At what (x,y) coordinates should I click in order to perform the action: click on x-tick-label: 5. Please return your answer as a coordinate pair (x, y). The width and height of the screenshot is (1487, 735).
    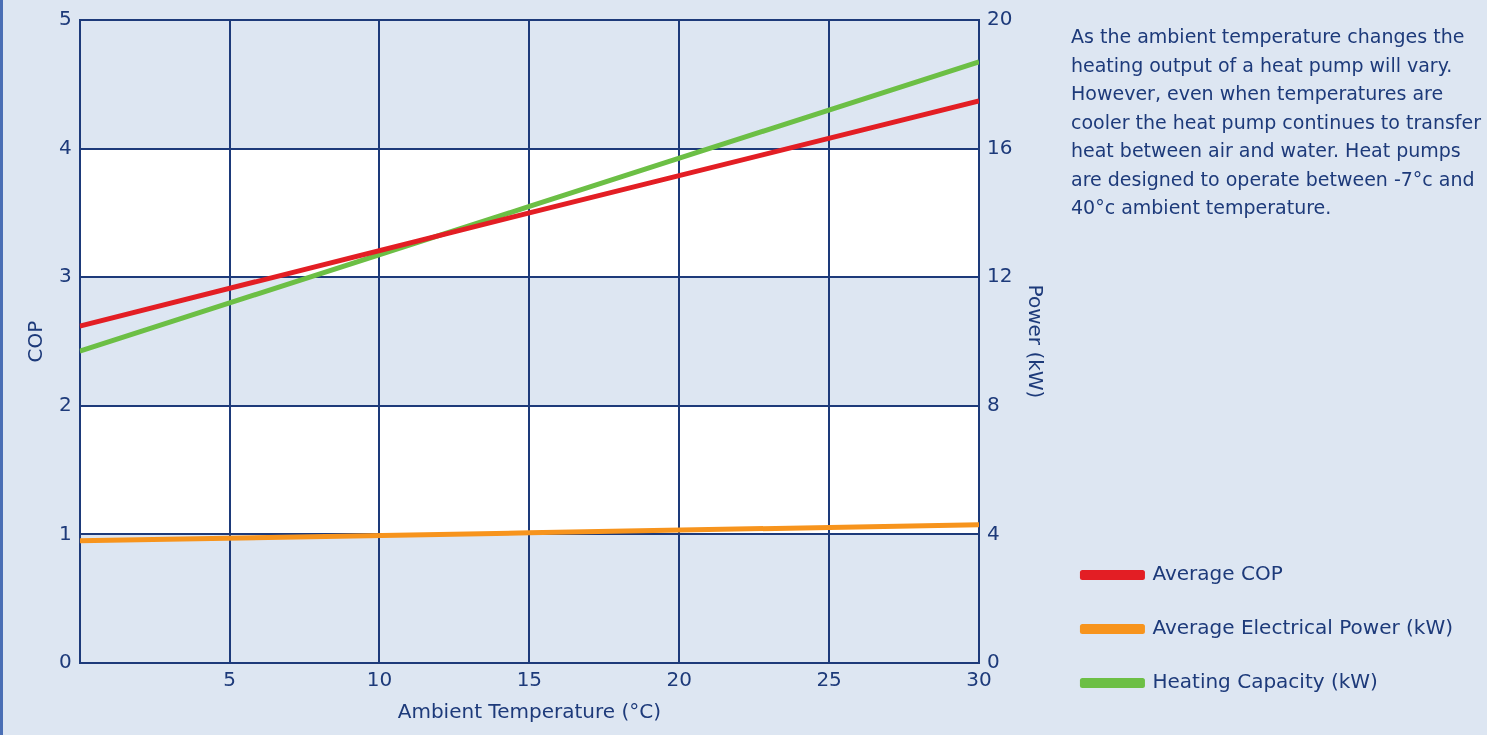
    Looking at the image, I should click on (229, 679).